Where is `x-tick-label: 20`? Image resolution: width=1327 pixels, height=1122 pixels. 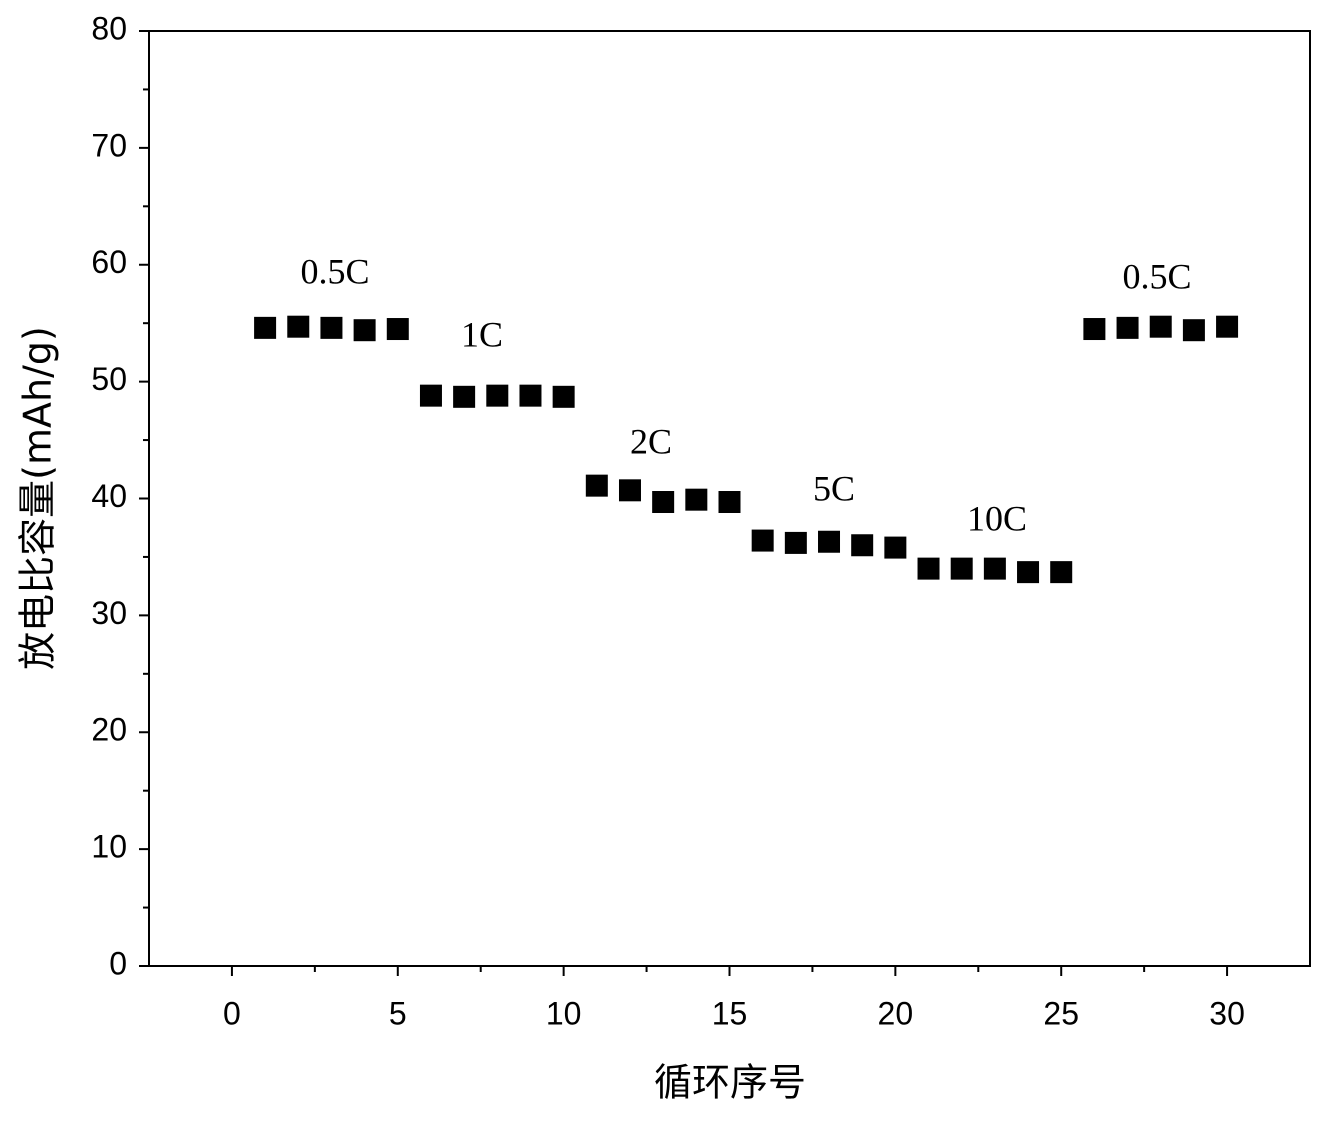
x-tick-label: 20 is located at coordinates (896, 1013).